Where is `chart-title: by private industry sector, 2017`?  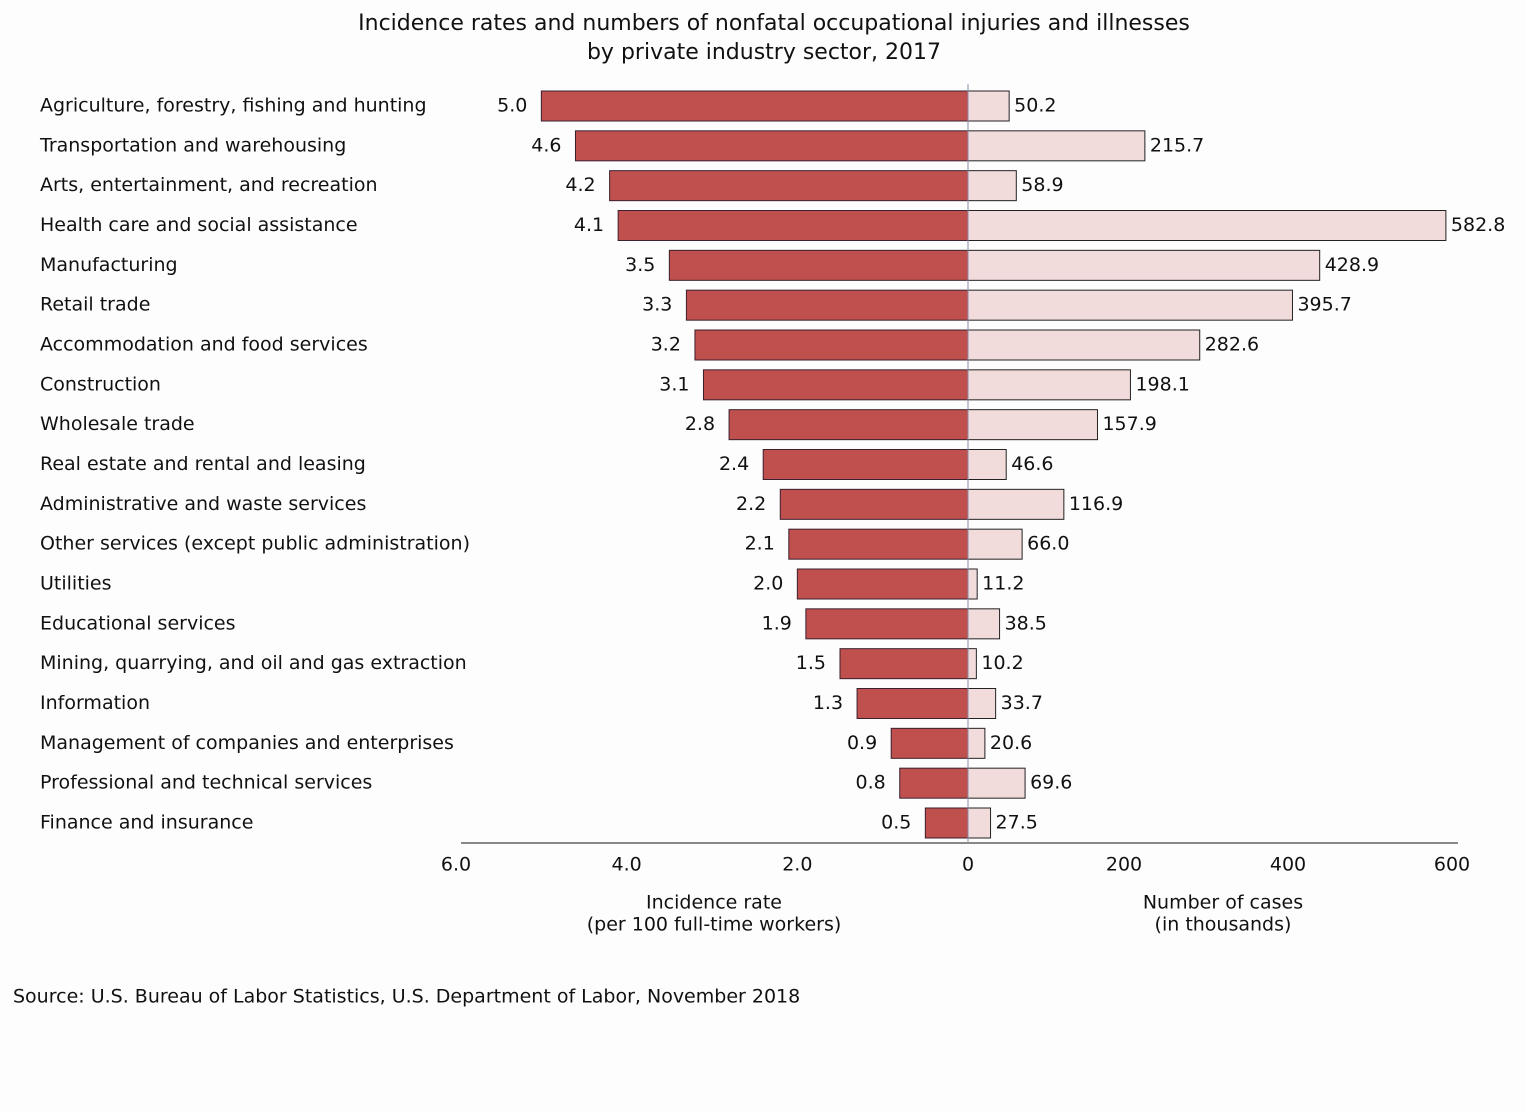
chart-title: by private industry sector, 2017 is located at coordinates (764, 52).